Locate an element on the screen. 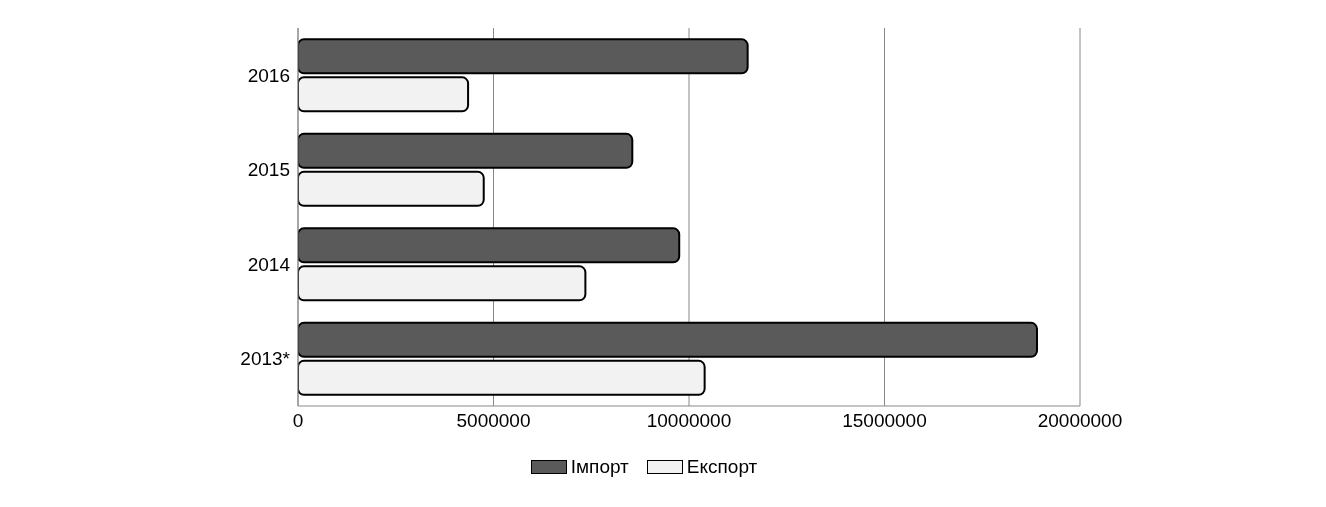 The image size is (1326, 507). x-tick-label: 15000000 is located at coordinates (884, 421).